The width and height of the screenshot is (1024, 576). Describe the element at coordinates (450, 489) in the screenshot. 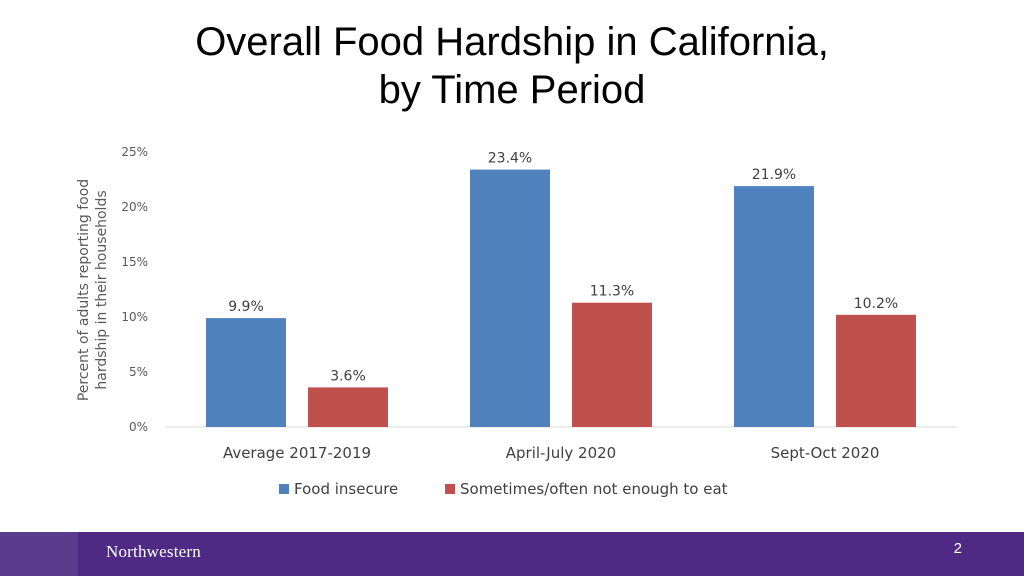

I see `legend-swatch-not-enough-to-eat` at that location.